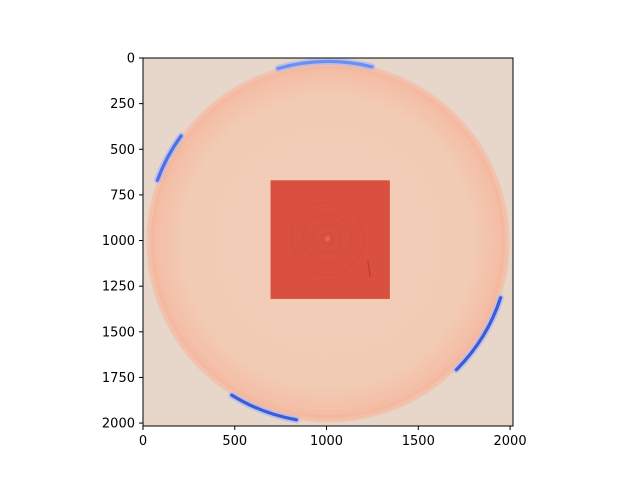 The image size is (640, 480). What do you see at coordinates (234, 441) in the screenshot?
I see `x-tick-label-1: 500` at bounding box center [234, 441].